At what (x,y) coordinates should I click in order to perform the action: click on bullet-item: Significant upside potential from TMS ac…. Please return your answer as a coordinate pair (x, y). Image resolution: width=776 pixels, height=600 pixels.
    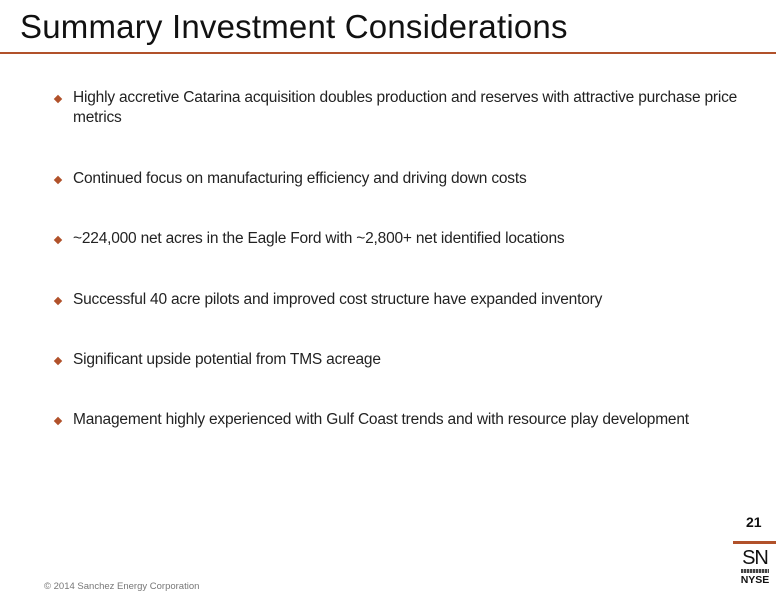
    Looking at the image, I should click on (398, 360).